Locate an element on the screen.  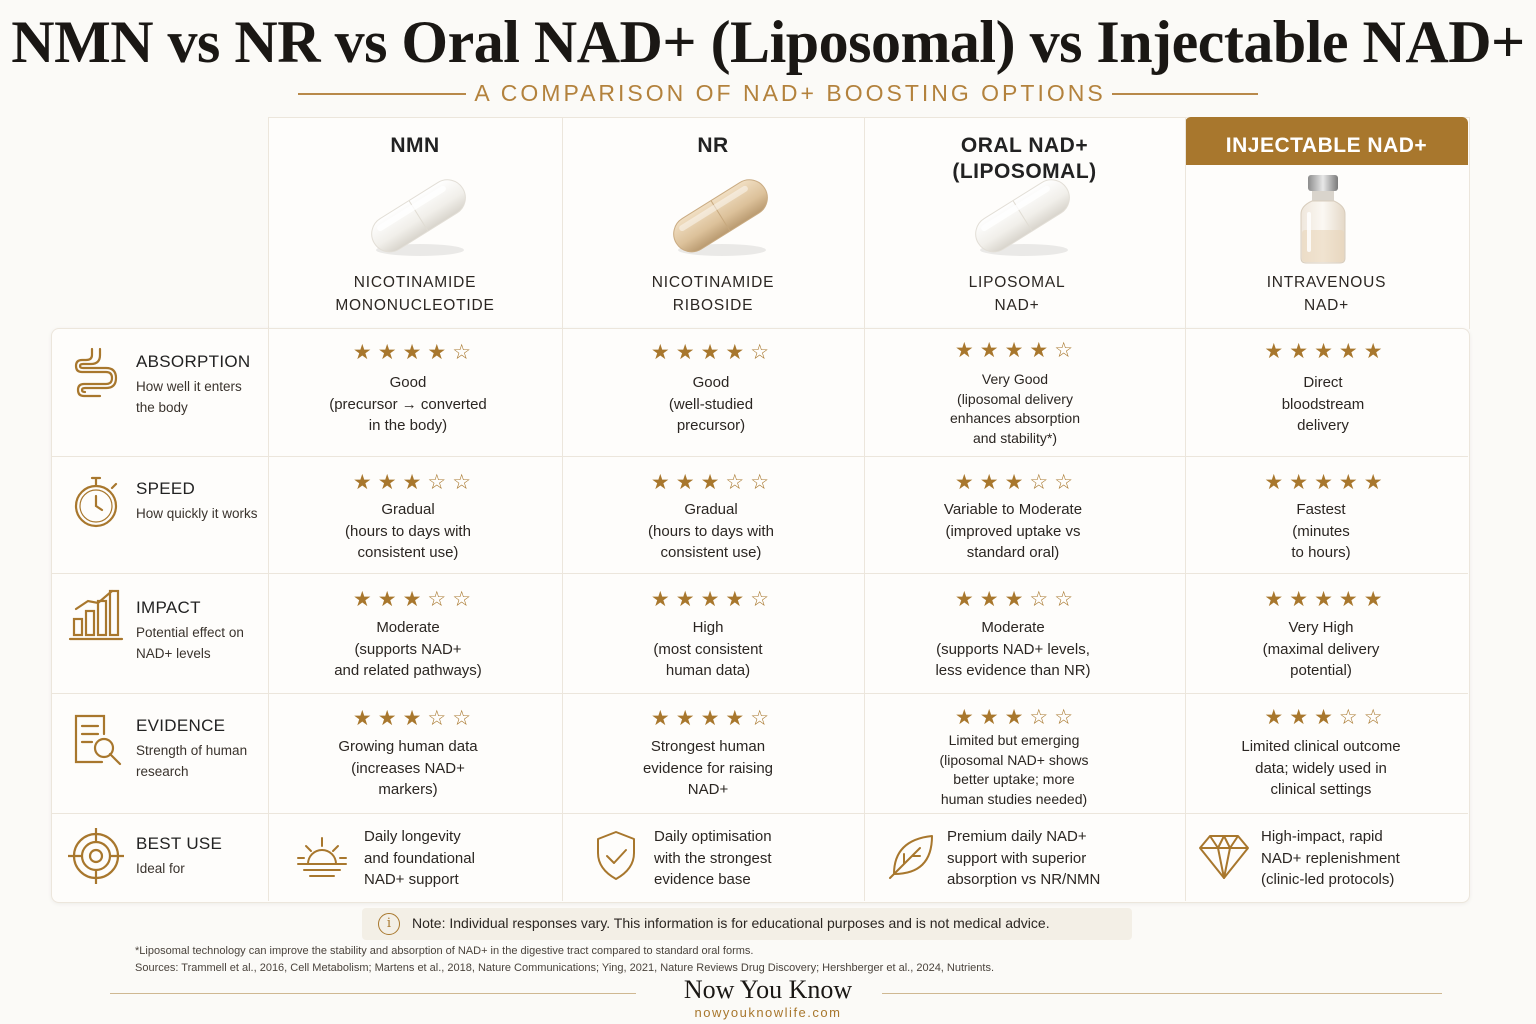
website-link: nowyouknowlife.com is located at coordinates (768, 1012).